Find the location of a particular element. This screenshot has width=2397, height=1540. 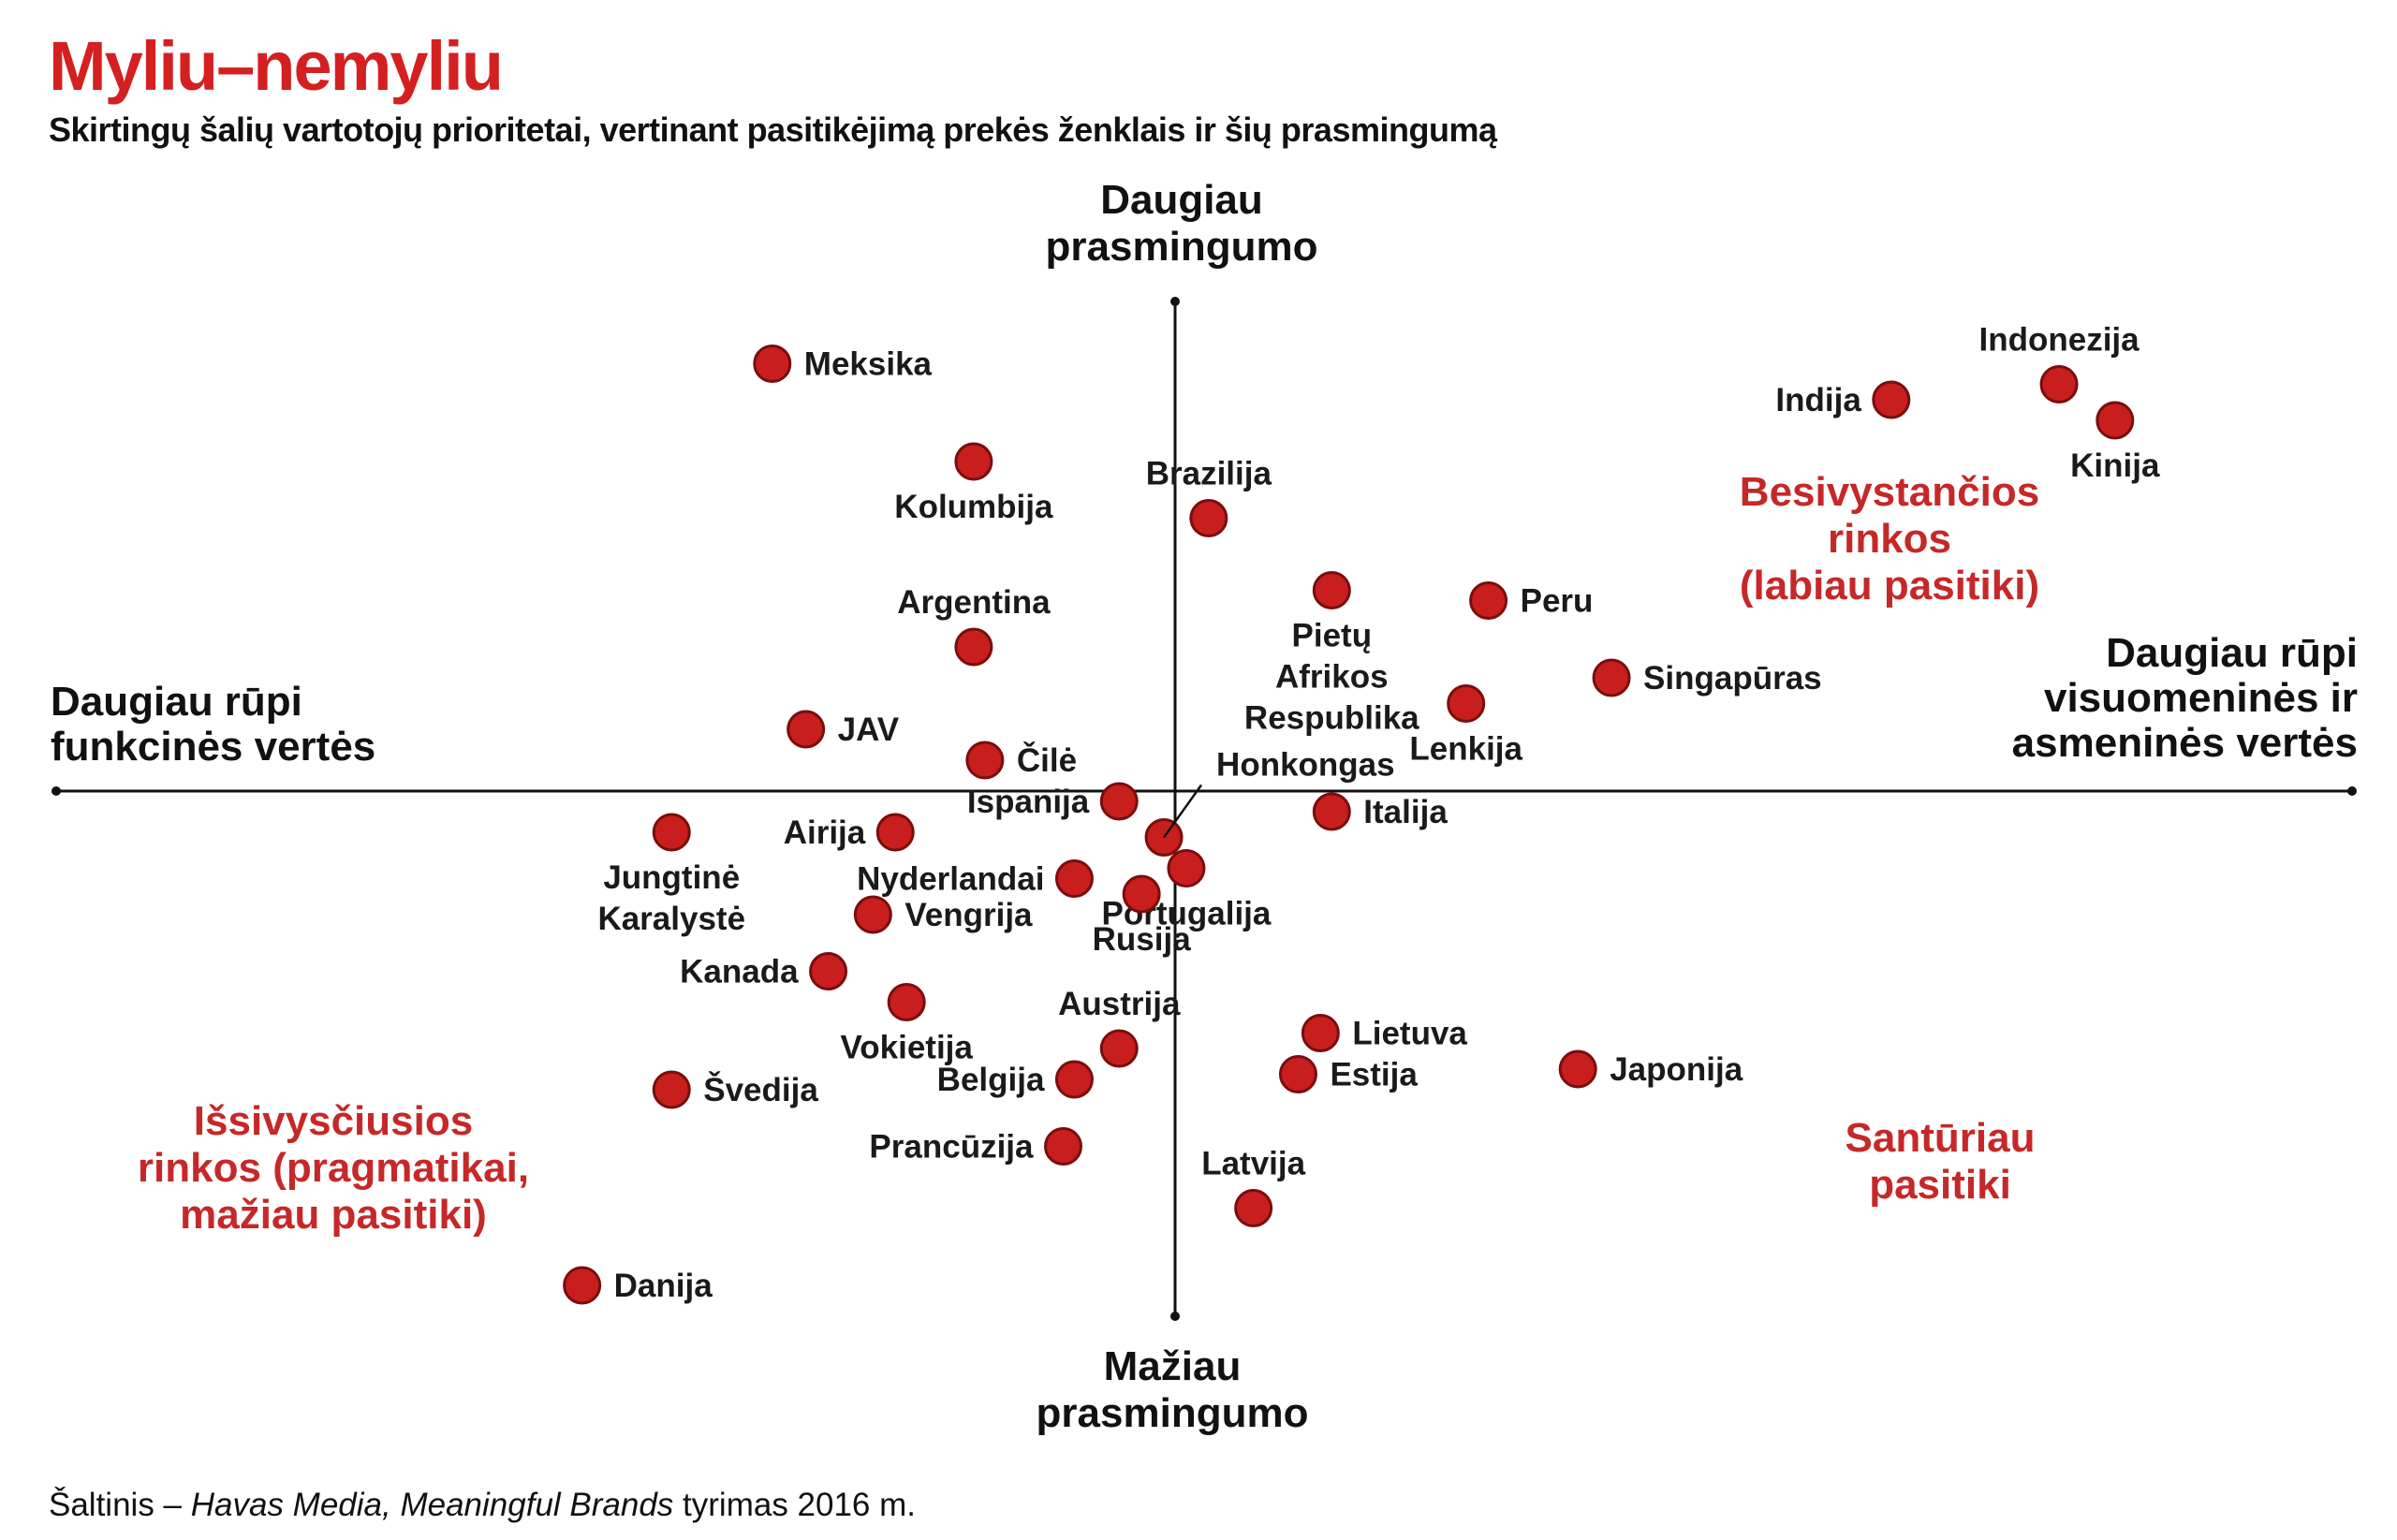

point-label: Japonija is located at coordinates (1677, 1069).